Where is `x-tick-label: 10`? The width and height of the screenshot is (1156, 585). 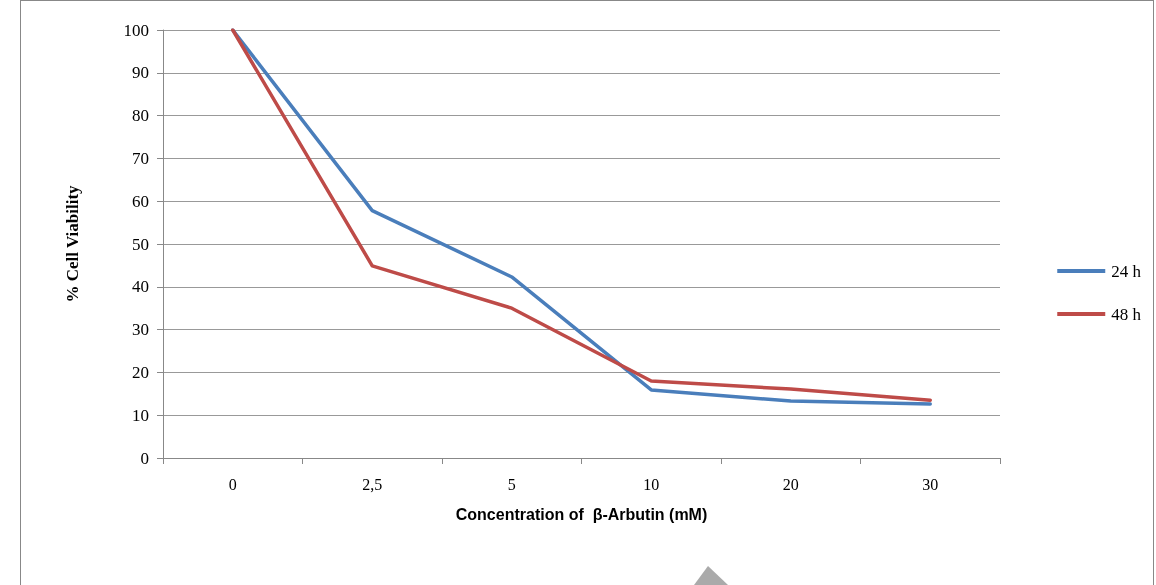 x-tick-label: 10 is located at coordinates (651, 484).